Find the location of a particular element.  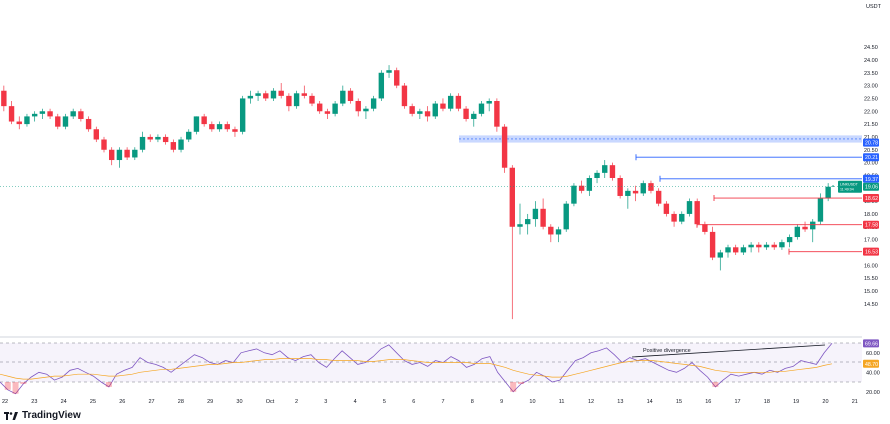

time-tick-label: 20 is located at coordinates (825, 402).